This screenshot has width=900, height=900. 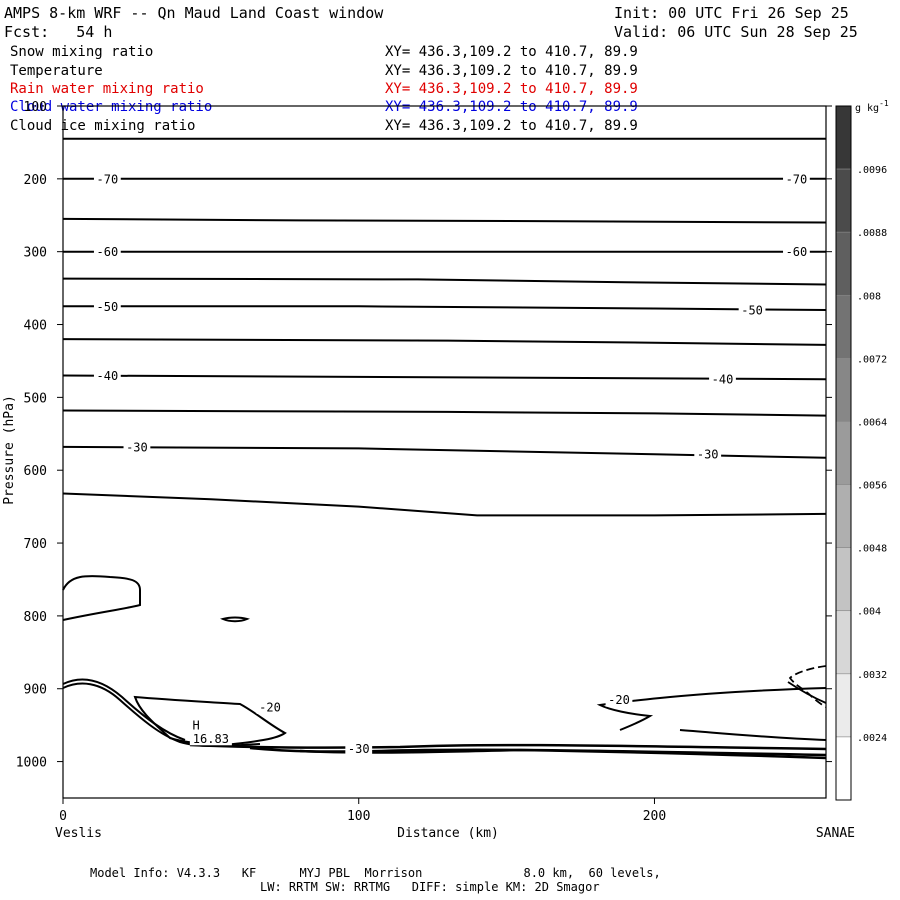 What do you see at coordinates (35, 107) in the screenshot?
I see `y-tick-label: 100` at bounding box center [35, 107].